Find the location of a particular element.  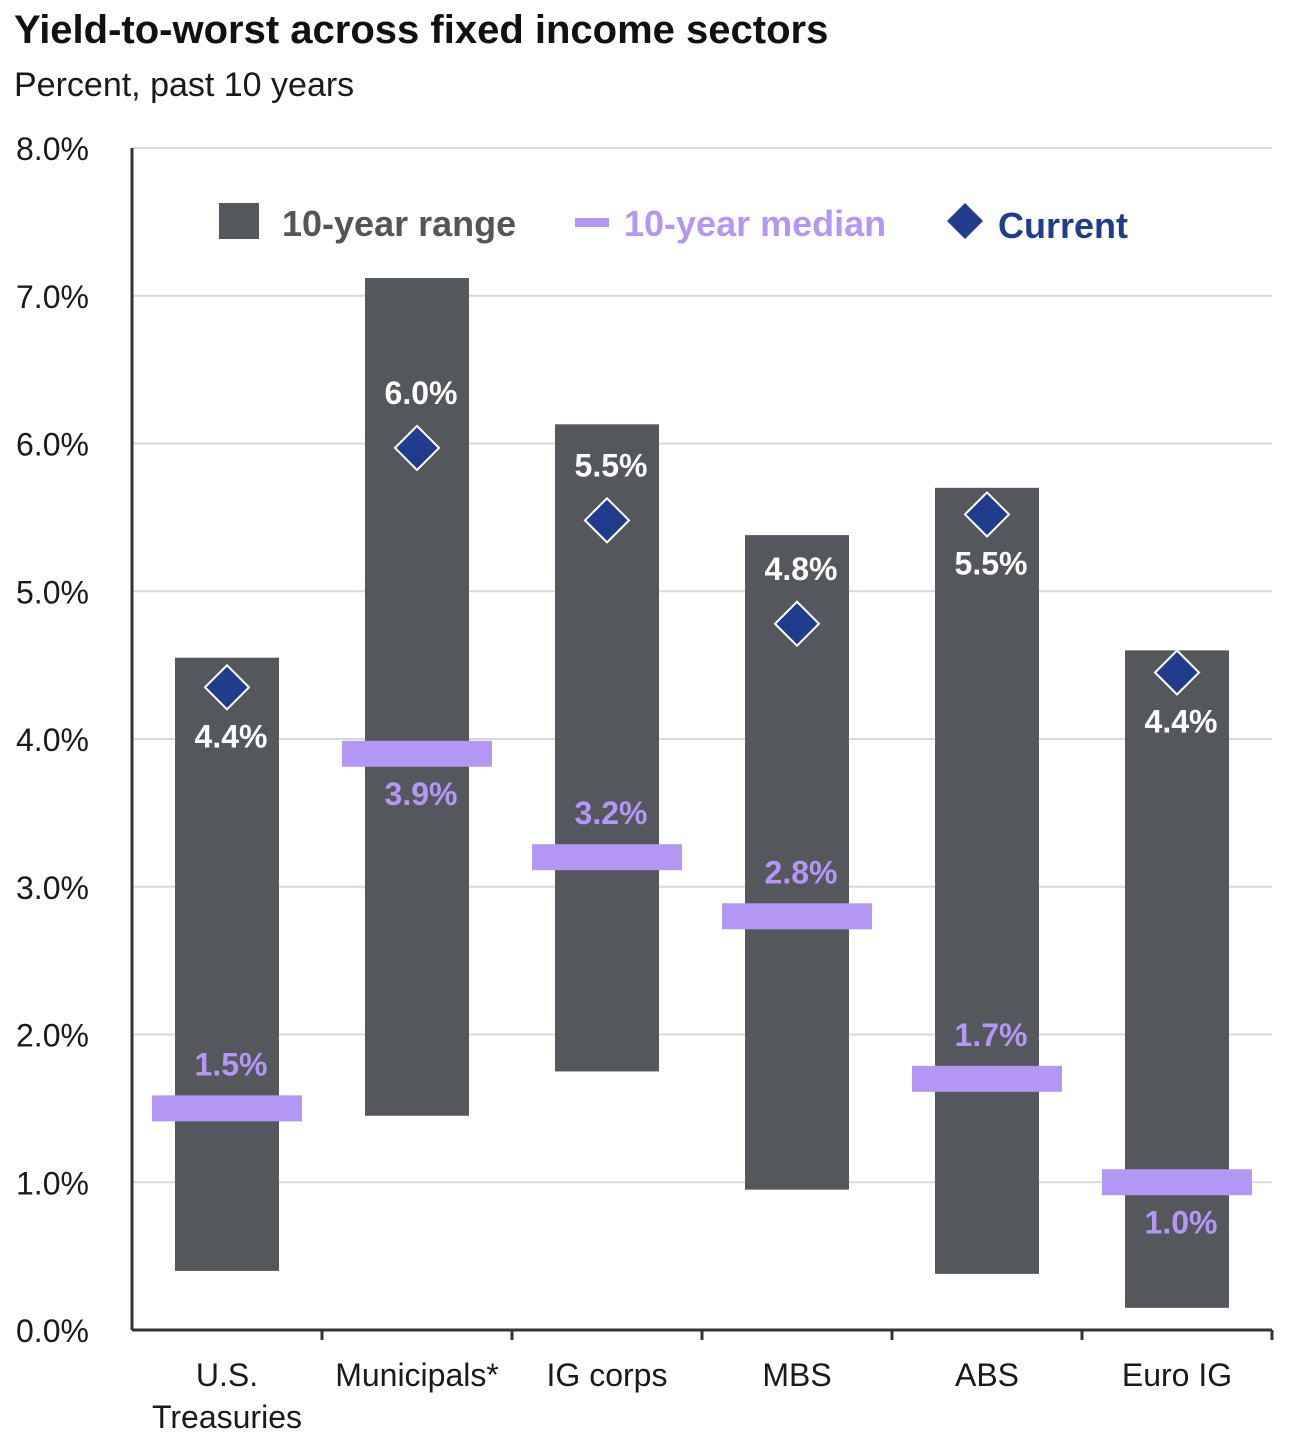

x-category-label: Euro IG is located at coordinates (1177, 1375).